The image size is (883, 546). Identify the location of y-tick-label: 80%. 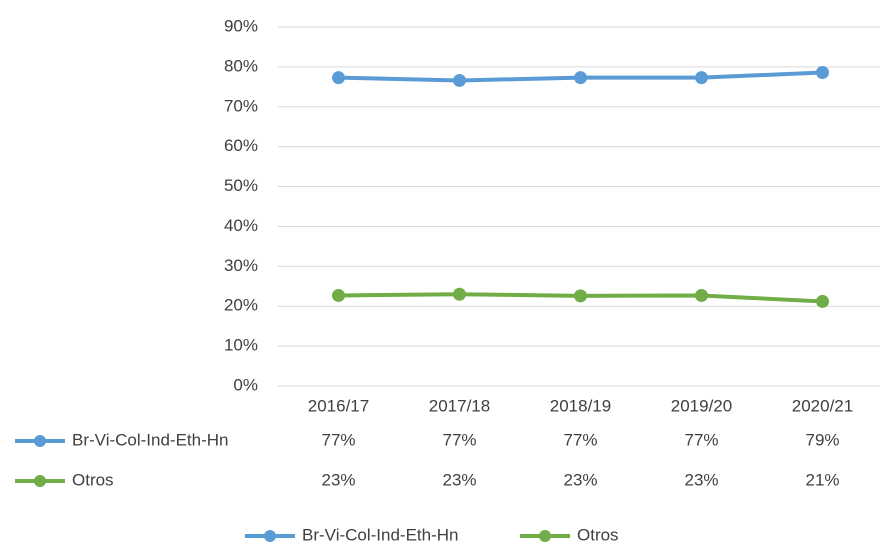
(241, 65).